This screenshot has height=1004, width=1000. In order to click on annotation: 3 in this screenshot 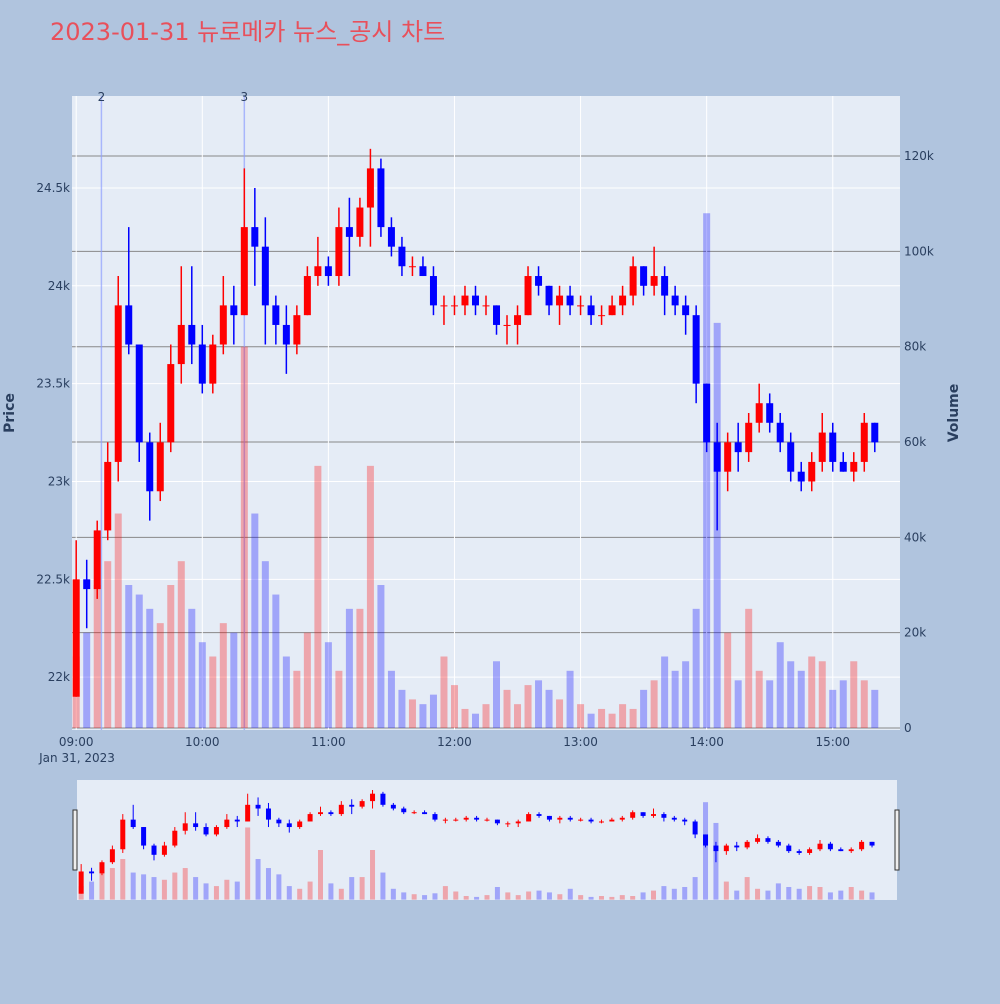, I will do `click(245, 97)`.